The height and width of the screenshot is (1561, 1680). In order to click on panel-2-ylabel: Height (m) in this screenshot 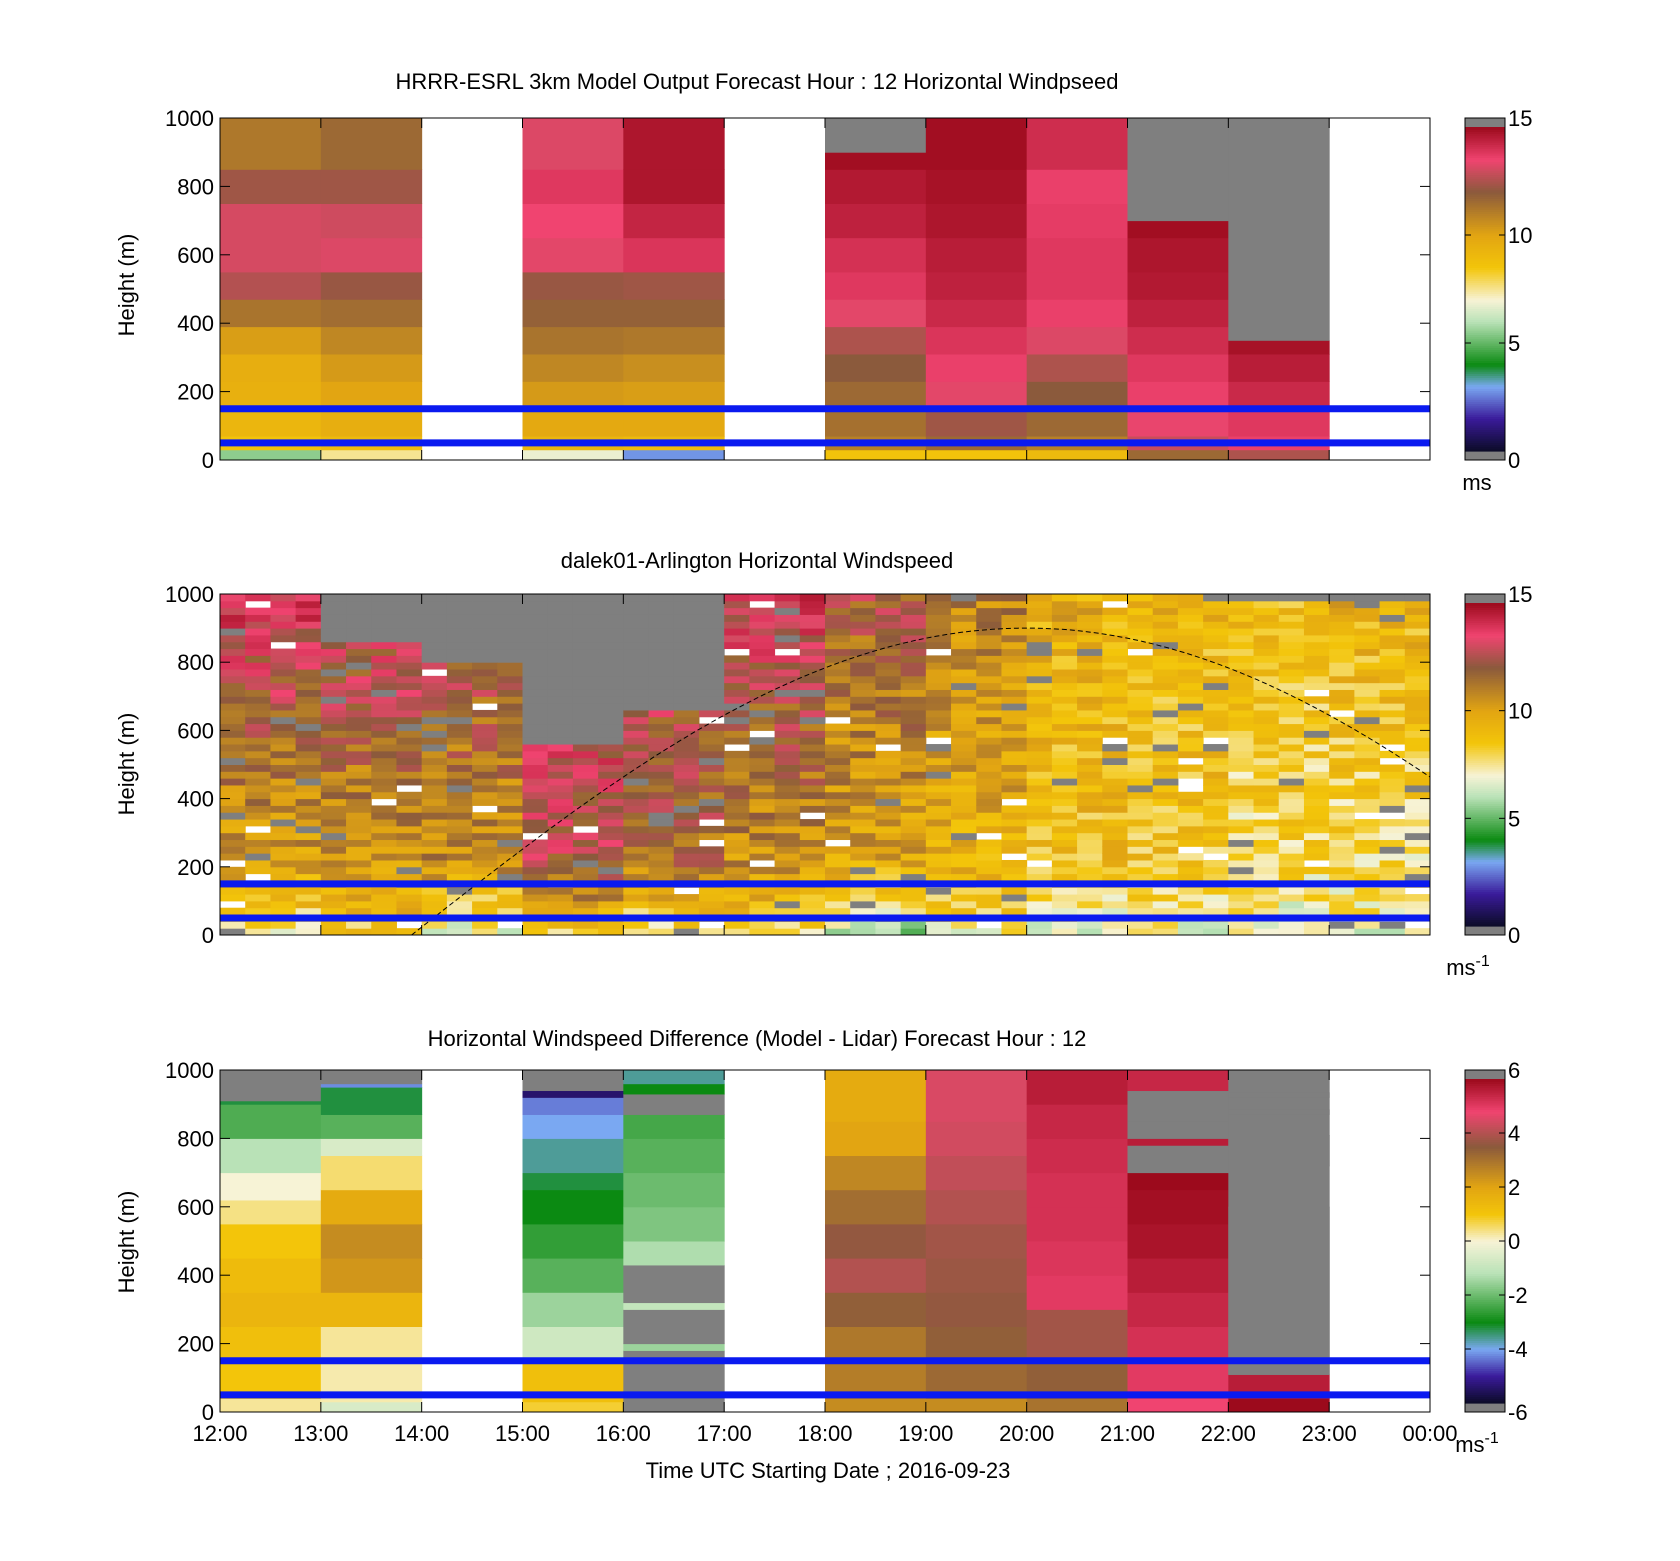, I will do `click(126, 764)`.